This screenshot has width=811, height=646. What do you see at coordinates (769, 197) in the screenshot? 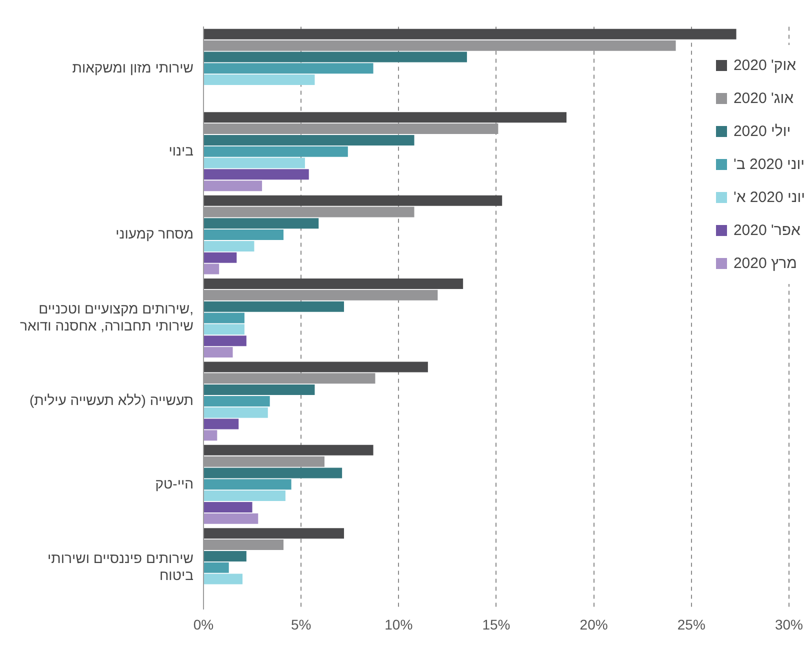
I see `legend-label: יוני 2020 א'` at bounding box center [769, 197].